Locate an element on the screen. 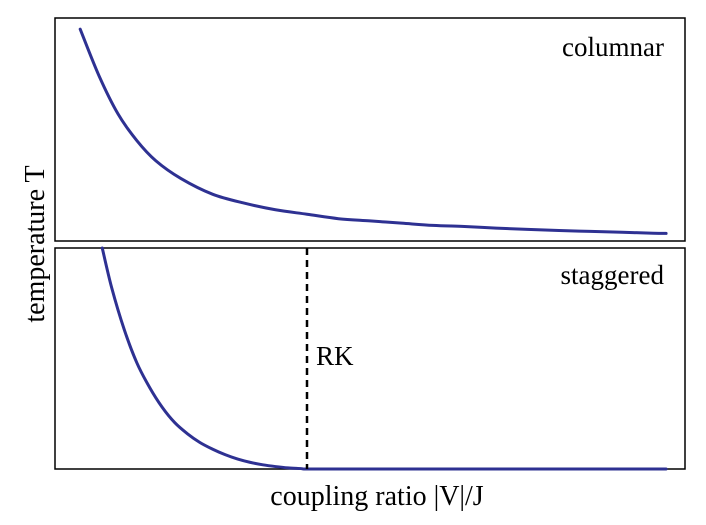 Image resolution: width=706 pixels, height=525 pixels. y-axis-label: temperature T is located at coordinates (35, 243).